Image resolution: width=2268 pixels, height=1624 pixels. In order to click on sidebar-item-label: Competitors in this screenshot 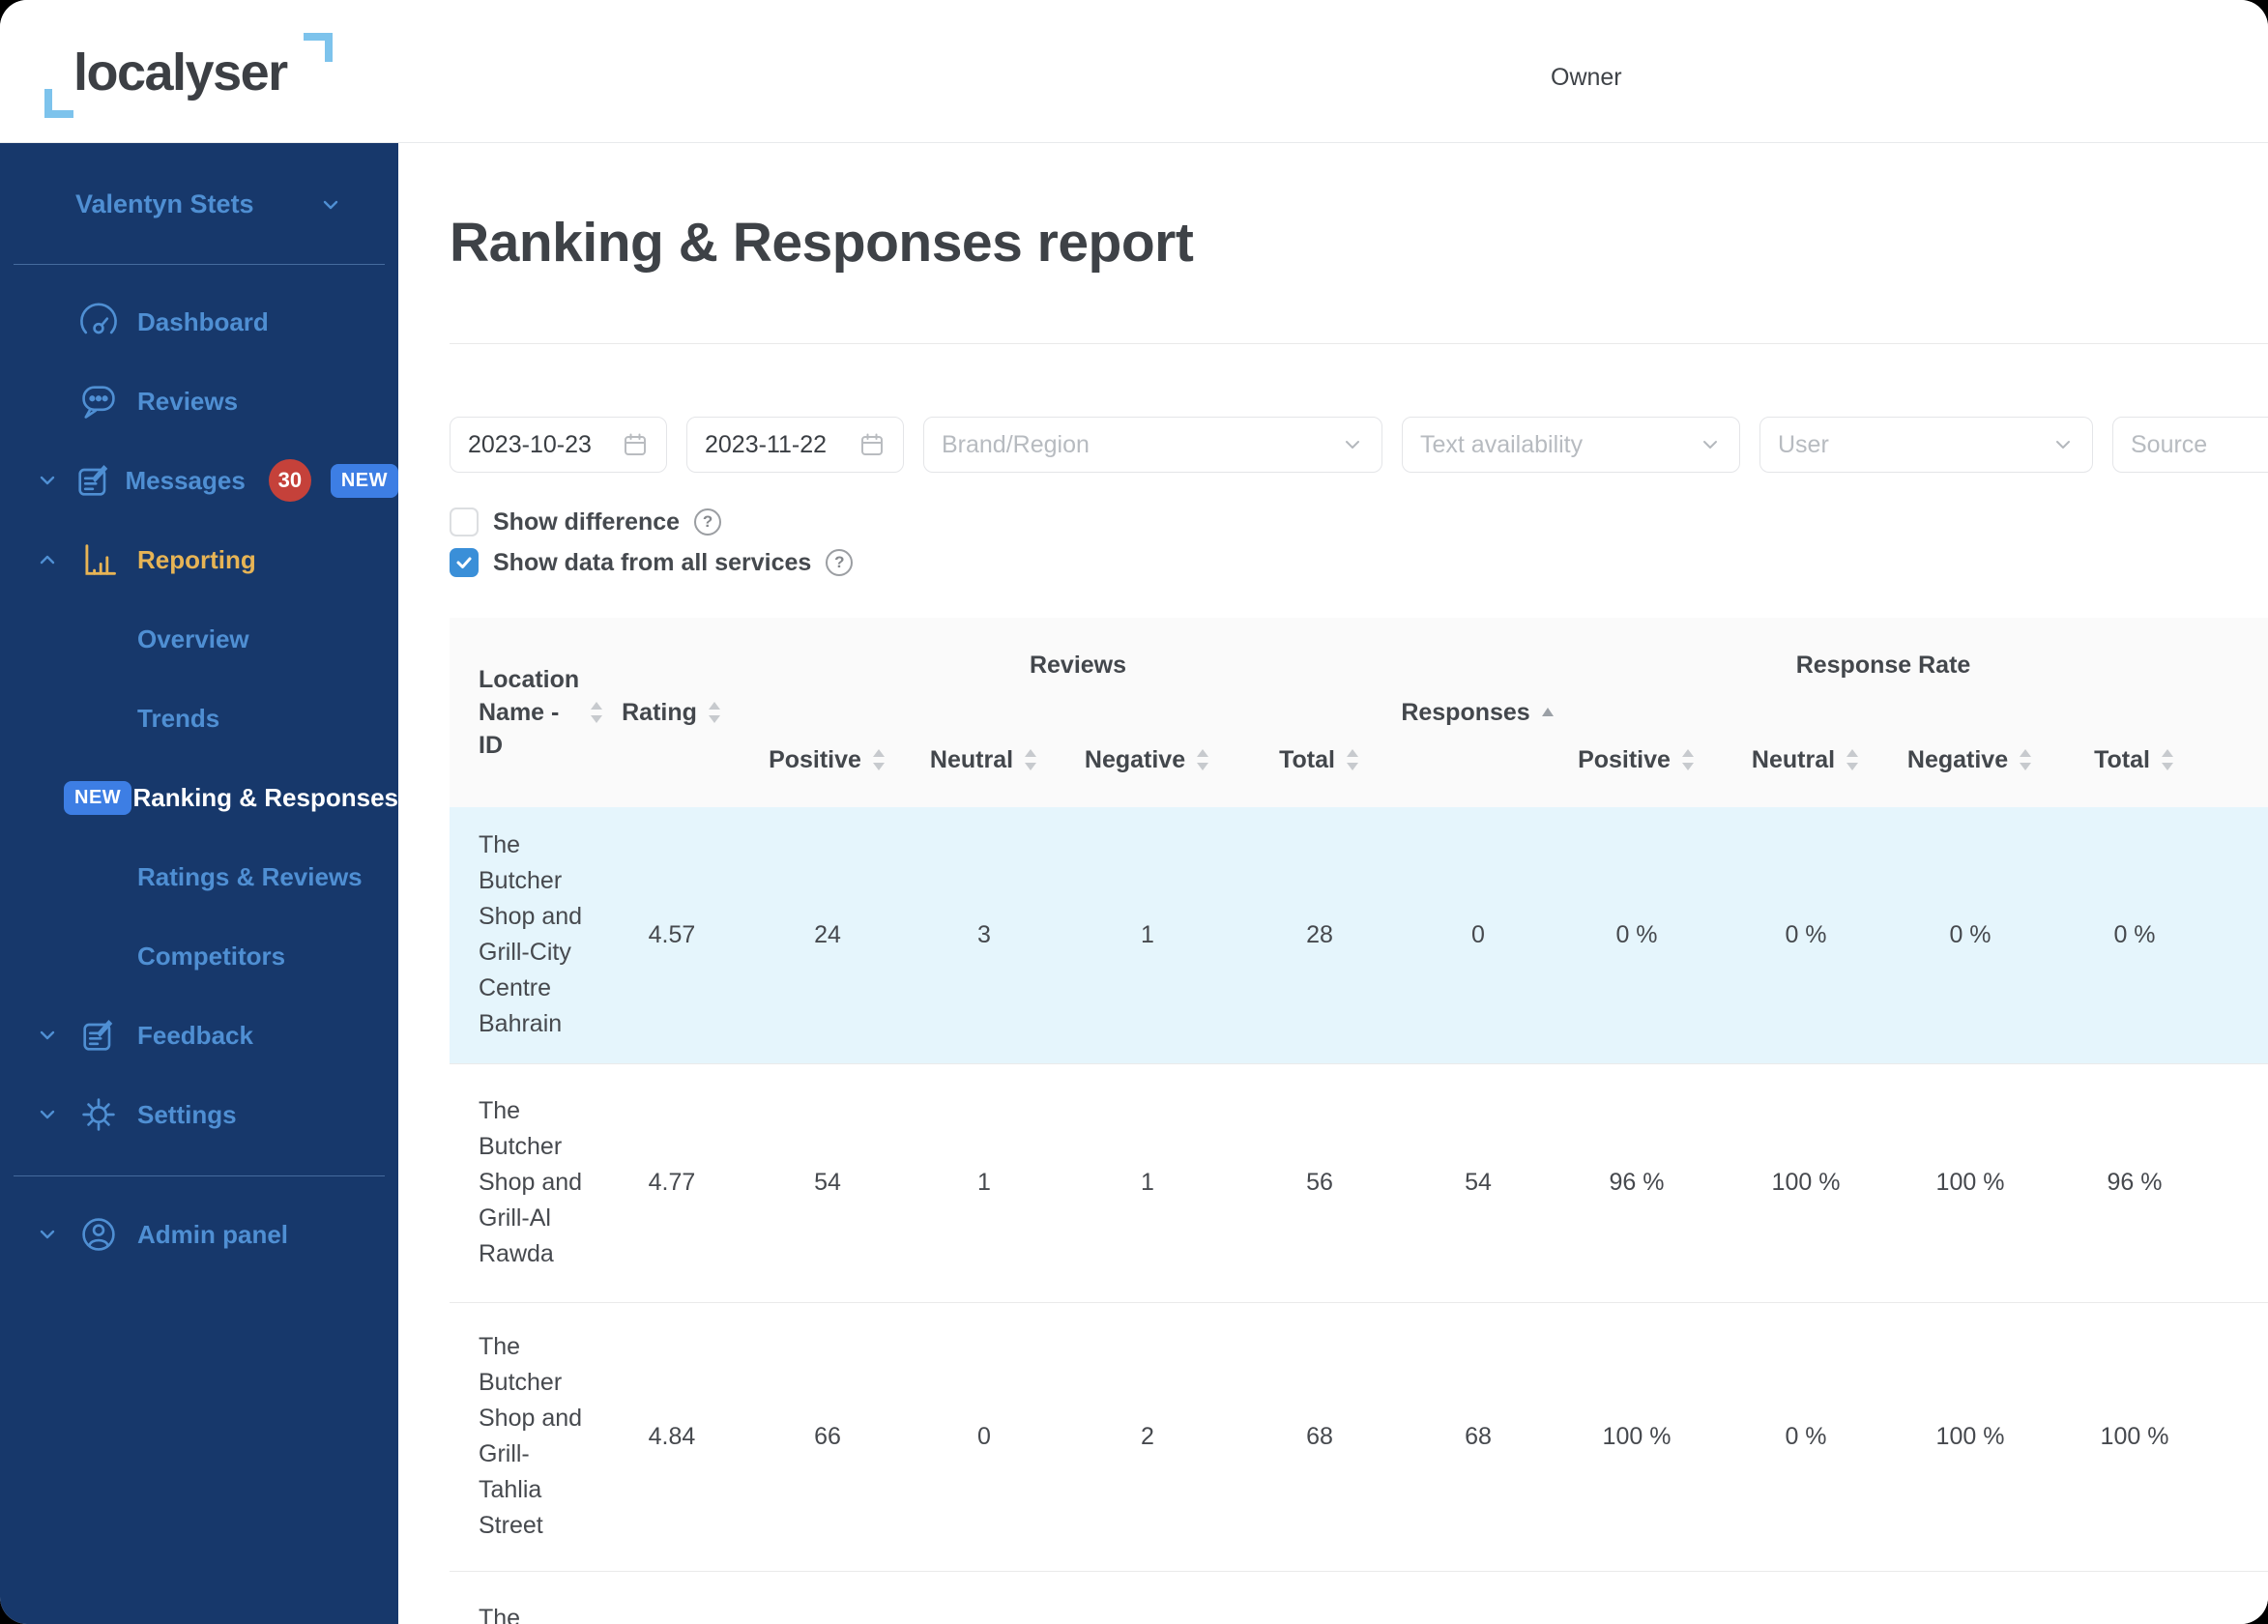, I will do `click(211, 956)`.